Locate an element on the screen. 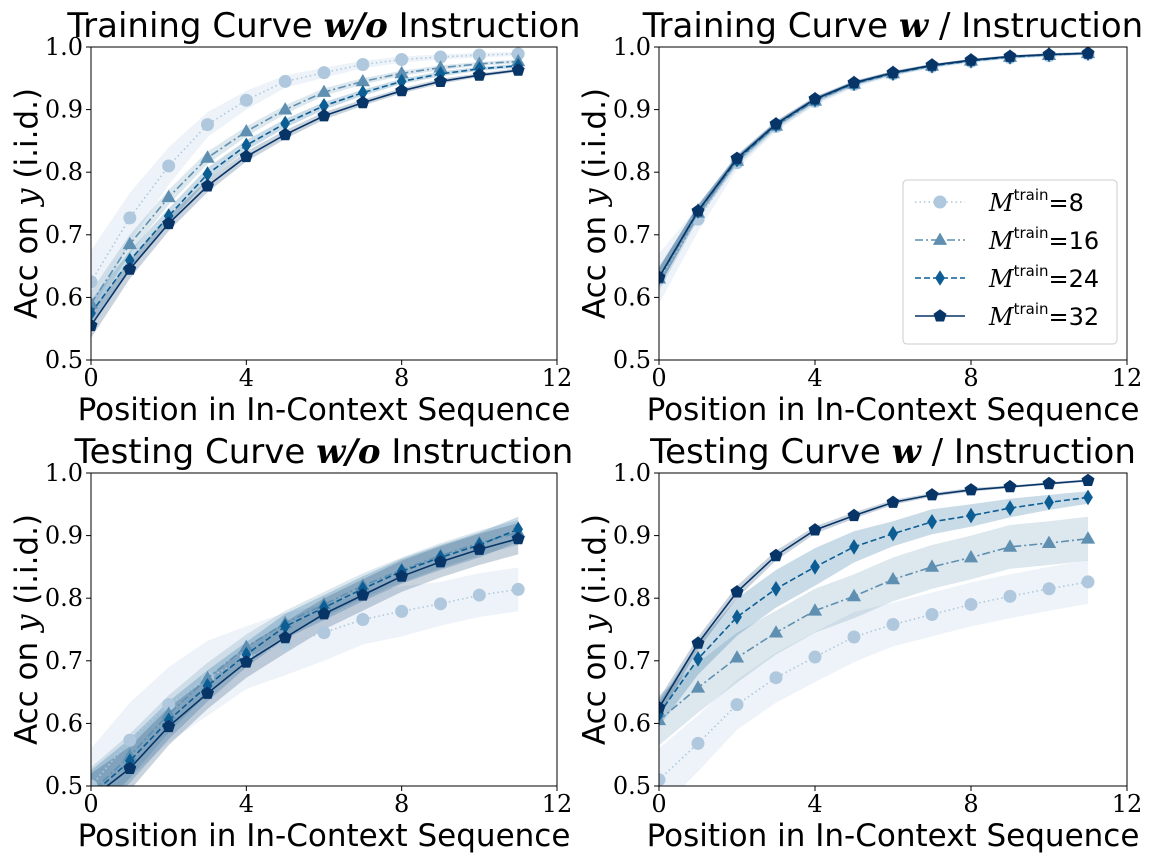  title-suffix: Instruction is located at coordinates (490, 26).